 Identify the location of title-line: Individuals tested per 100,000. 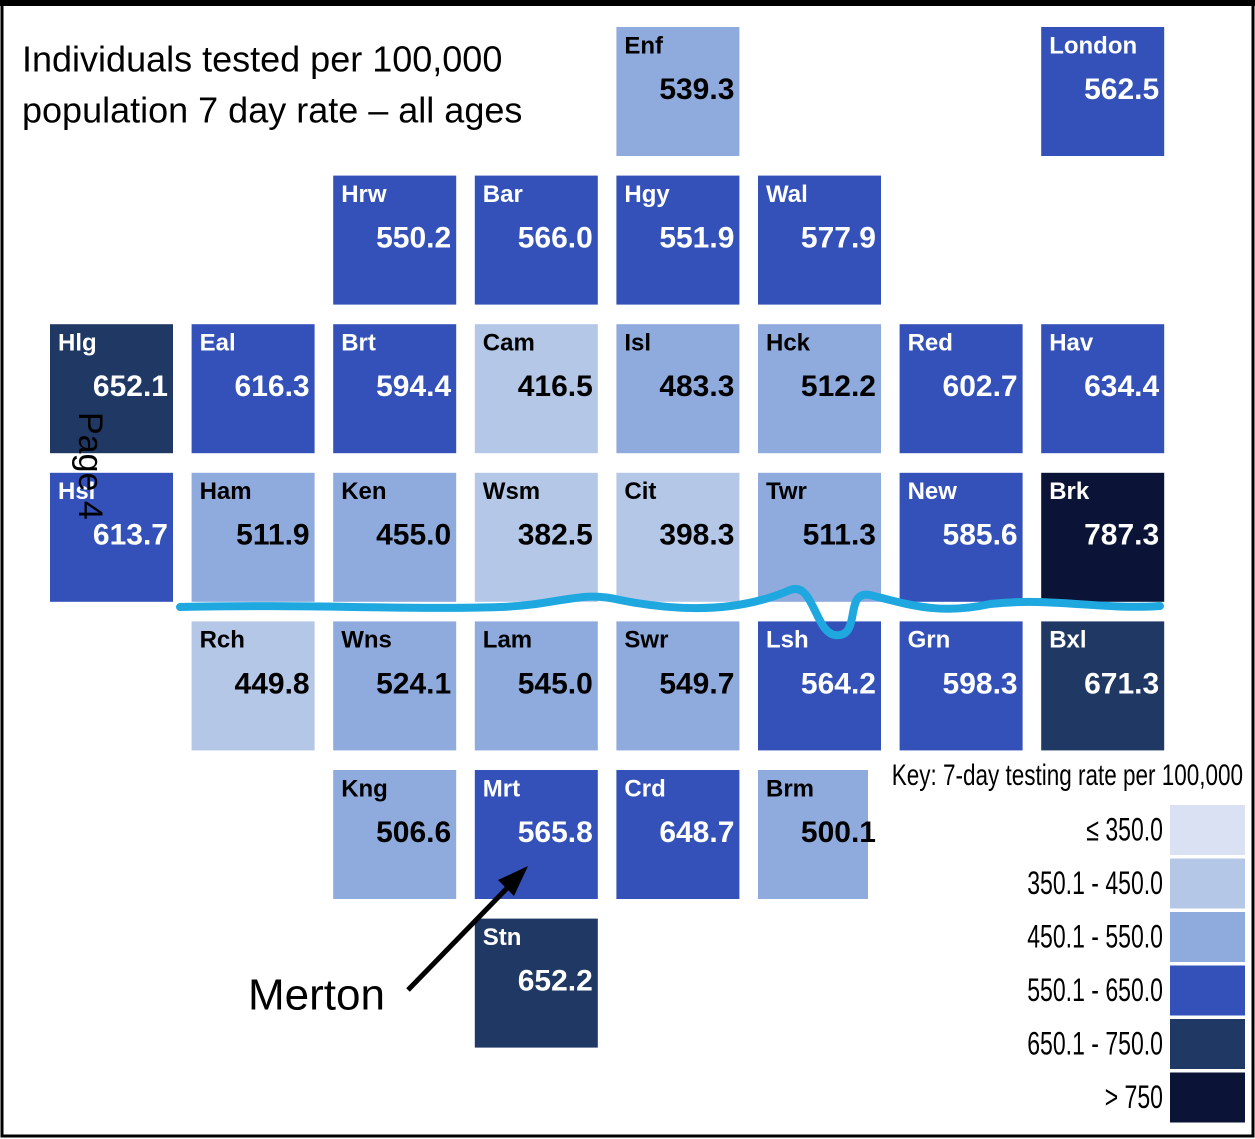
(262, 59).